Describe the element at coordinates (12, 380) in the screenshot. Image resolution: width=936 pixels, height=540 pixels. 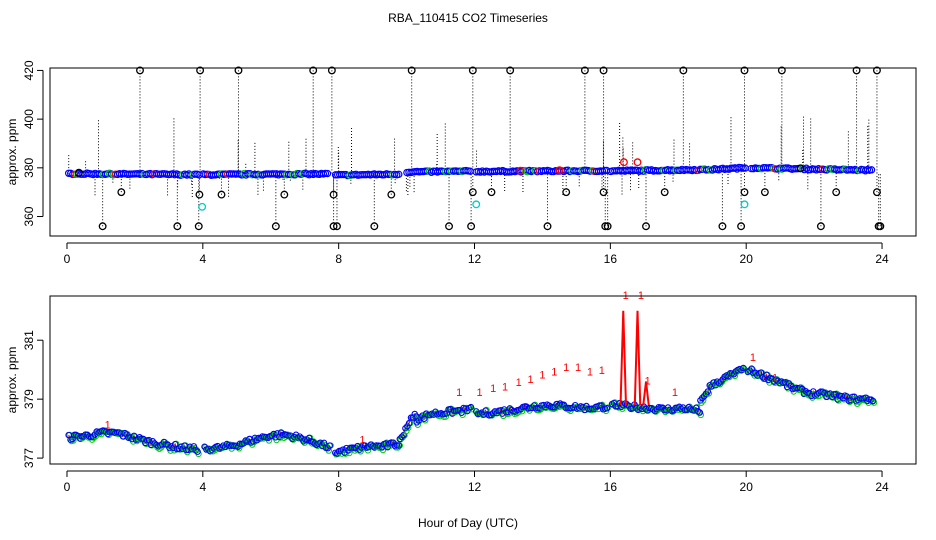
I see `bottom-y-axis-label: approx. ppm` at that location.